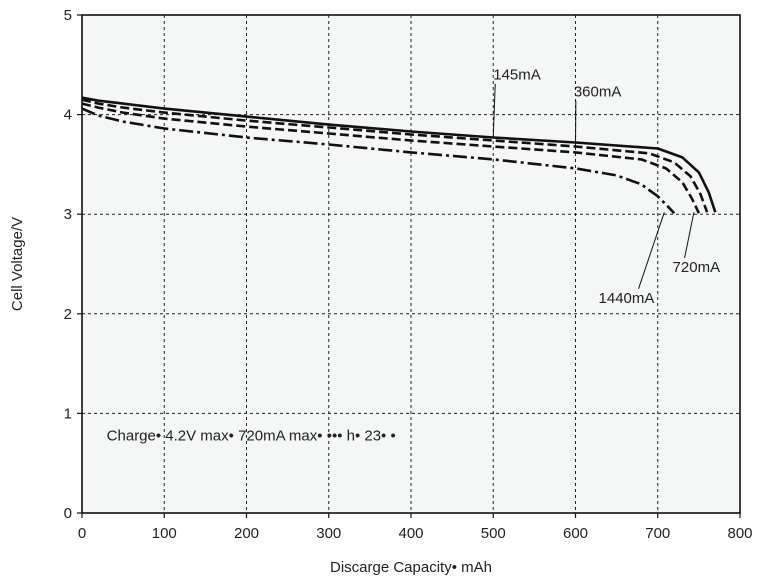 The width and height of the screenshot is (761, 580). Describe the element at coordinates (697, 267) in the screenshot. I see `curve-label-720mA: 720mA` at that location.